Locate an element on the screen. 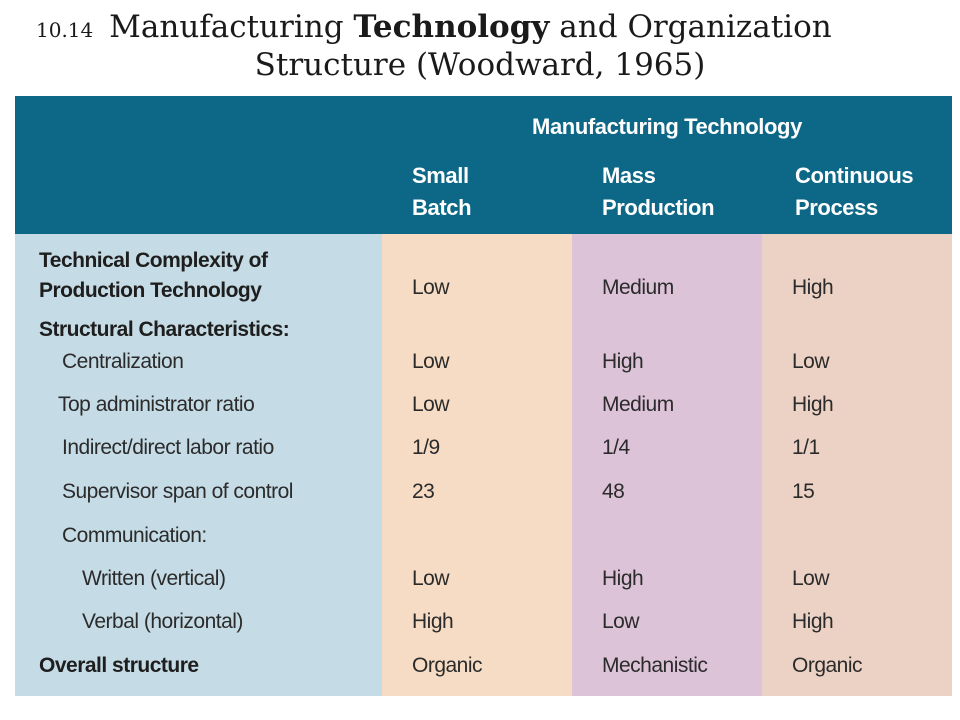 This screenshot has width=960, height=720. cell-continuous-process: 1/1 is located at coordinates (806, 447).